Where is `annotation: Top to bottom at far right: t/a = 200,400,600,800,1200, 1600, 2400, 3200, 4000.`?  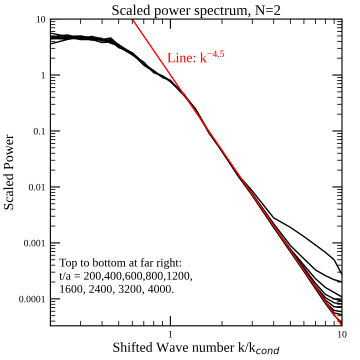 annotation: Top to bottom at far right: t/a = 200,400,600,800,1200, 1600, 2400, 3200, 4000. is located at coordinates (125, 276).